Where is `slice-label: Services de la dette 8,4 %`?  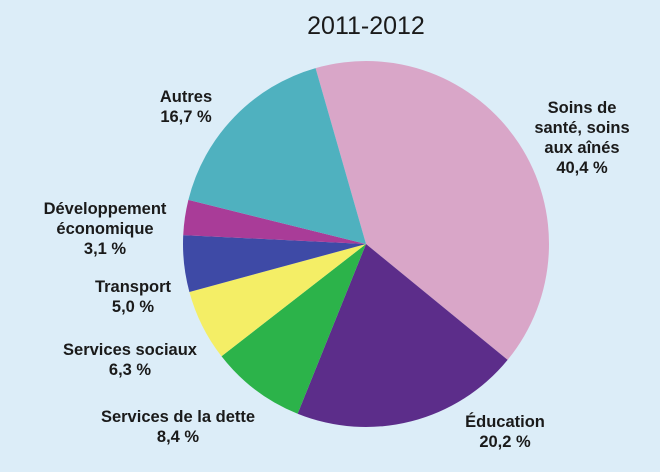
slice-label: Services de la dette 8,4 % is located at coordinates (178, 427).